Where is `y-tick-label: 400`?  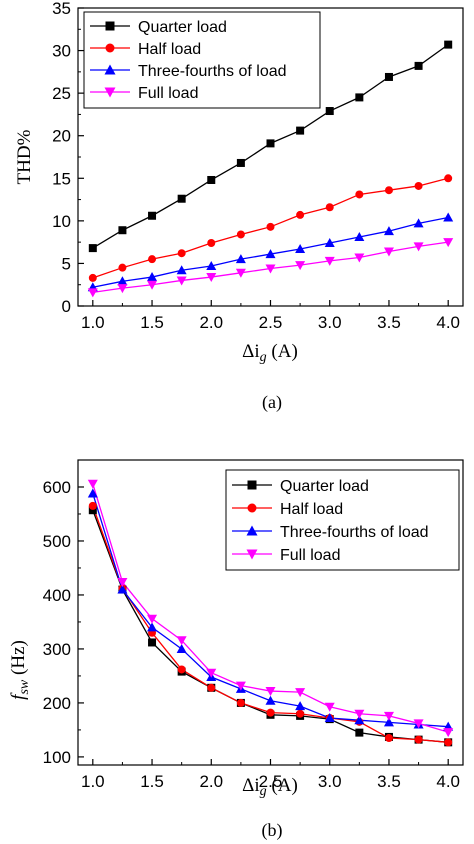 y-tick-label: 400 is located at coordinates (57, 595).